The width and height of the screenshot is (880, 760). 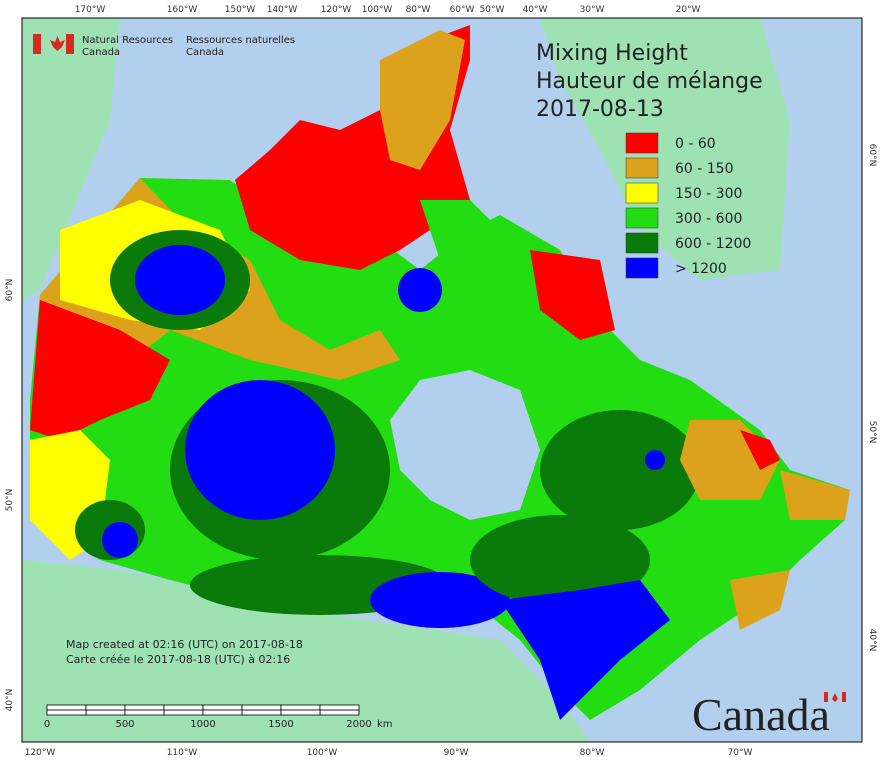 What do you see at coordinates (760, 600) in the screenshot?
I see `maritimes` at bounding box center [760, 600].